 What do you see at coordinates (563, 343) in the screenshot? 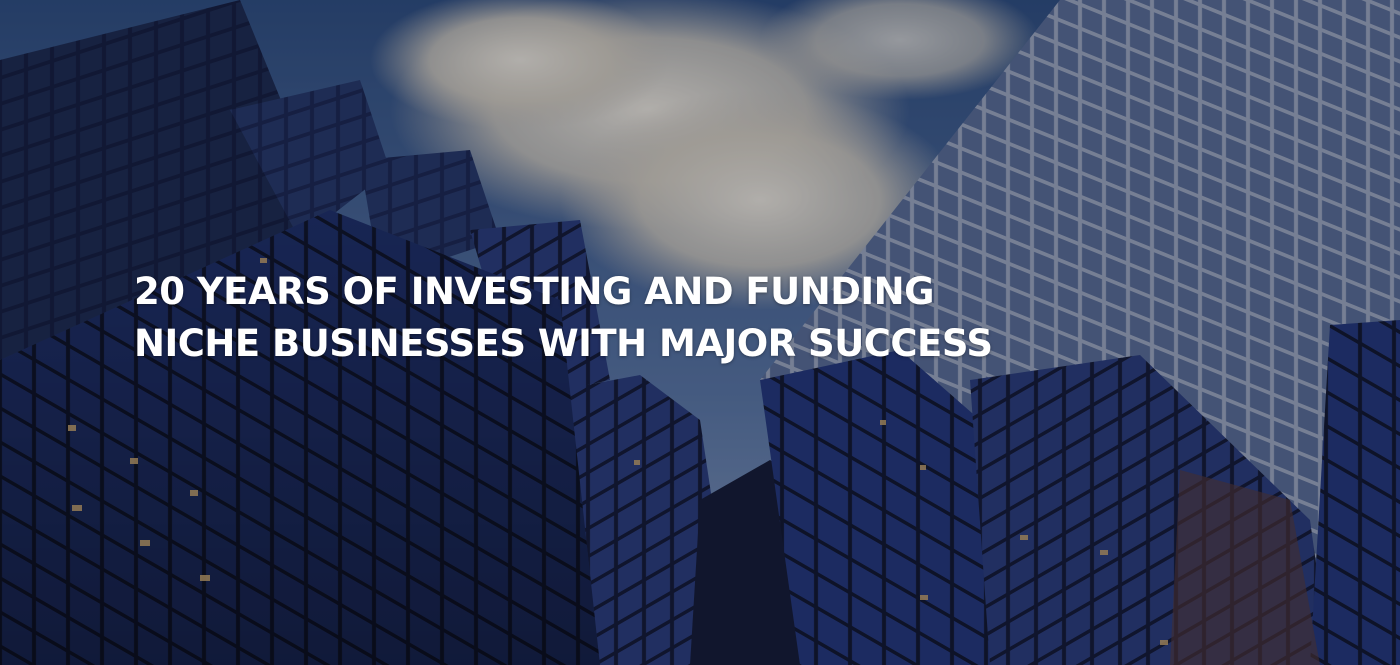
I see `hero-heading-line-2: NICHE BUSINESSES WITH MAJOR SUCCESS` at bounding box center [563, 343].